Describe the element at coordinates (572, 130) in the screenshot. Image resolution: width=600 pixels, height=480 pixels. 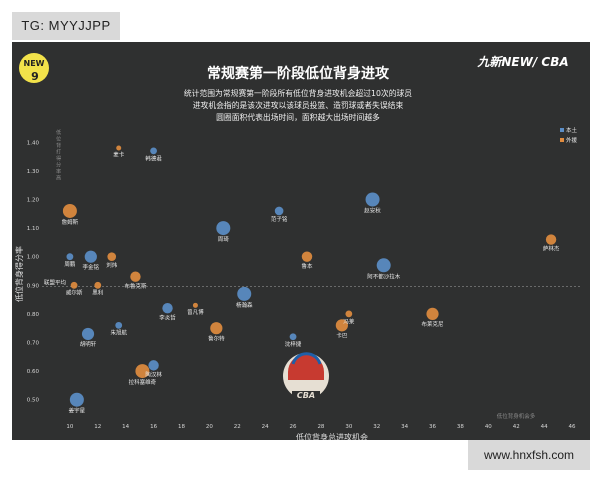
I see `legend-entry: 本土` at that location.